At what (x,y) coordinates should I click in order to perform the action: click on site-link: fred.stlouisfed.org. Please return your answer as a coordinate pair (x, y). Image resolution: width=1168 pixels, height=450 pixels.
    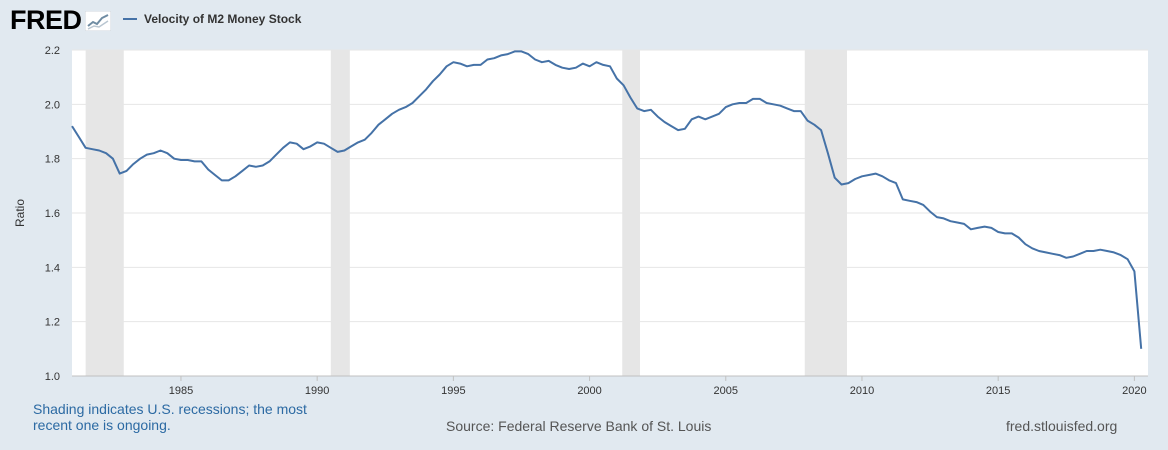
    Looking at the image, I should click on (1062, 426).